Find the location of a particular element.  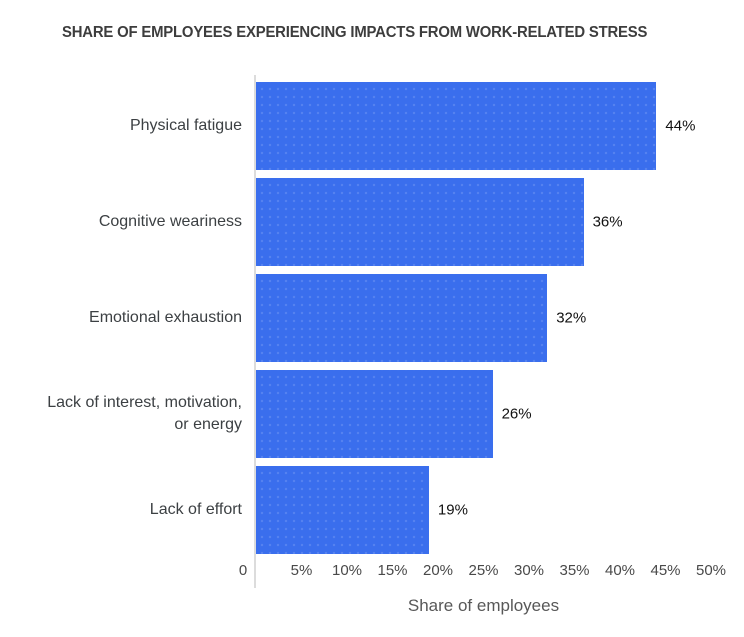

x-tick-label: 15% is located at coordinates (392, 570).